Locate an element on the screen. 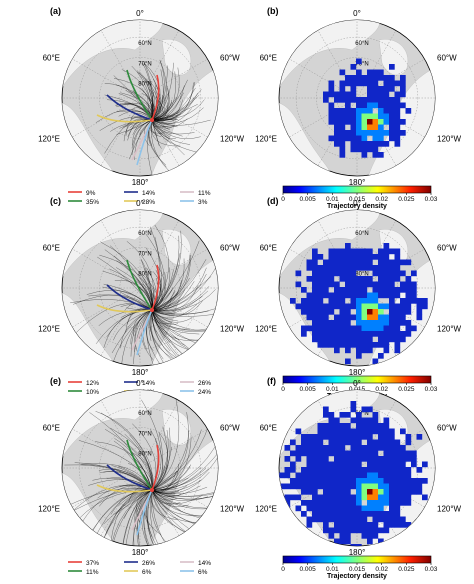 The height and width of the screenshot is (584, 474). panel-label-b: (b) is located at coordinates (273, 11).